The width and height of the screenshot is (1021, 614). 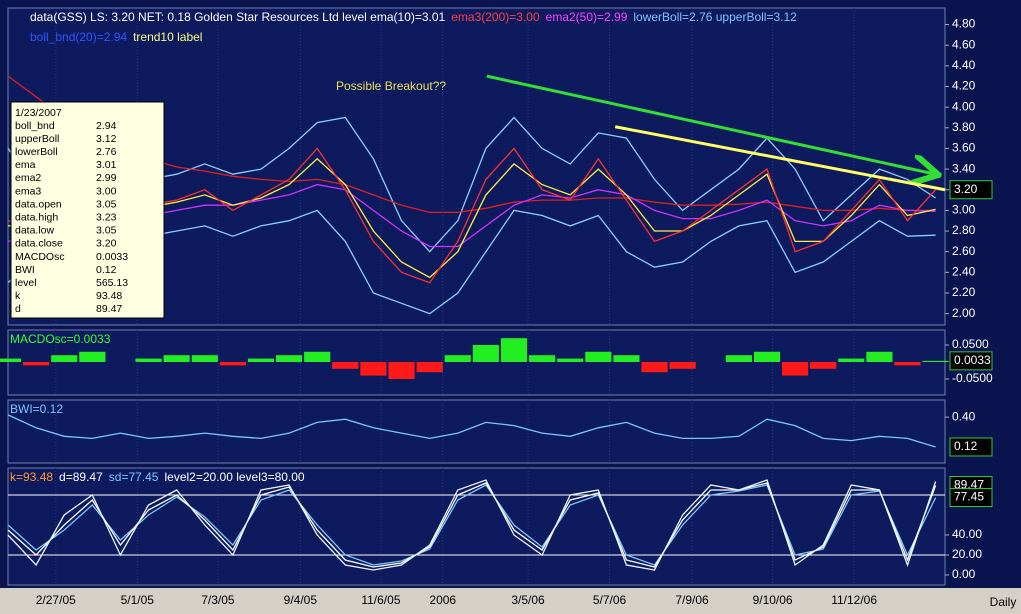 What do you see at coordinates (25, 165) in the screenshot?
I see `tooltip-key: ema` at bounding box center [25, 165].